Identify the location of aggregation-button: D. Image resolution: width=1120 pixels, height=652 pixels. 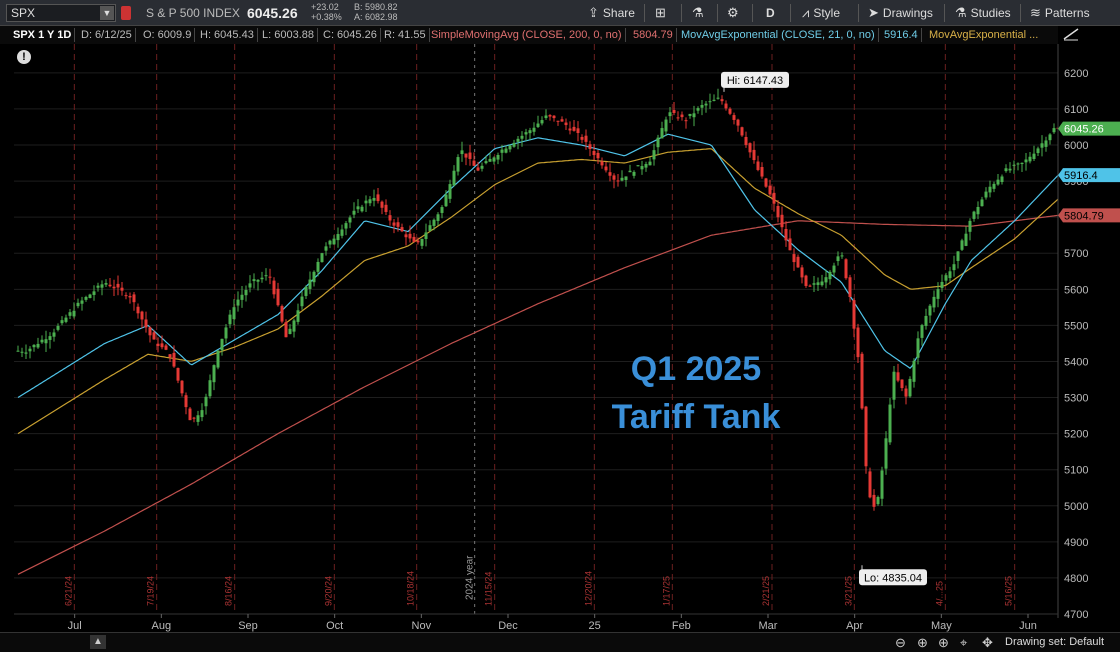
(770, 13).